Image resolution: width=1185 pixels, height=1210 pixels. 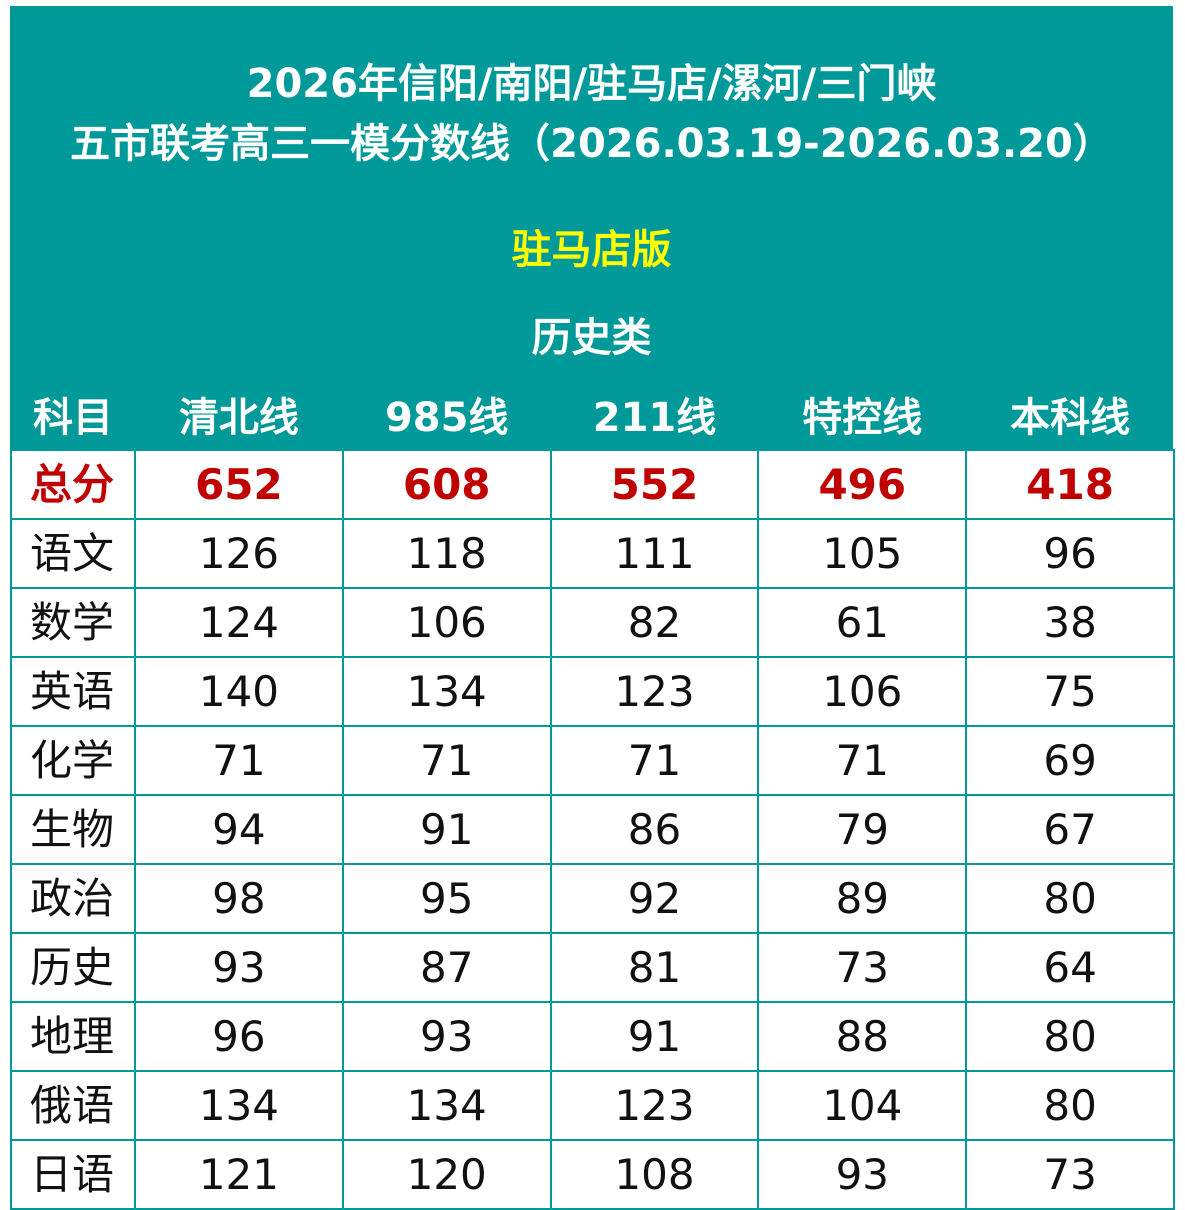 I want to click on subject-cell: 英语, so click(x=73, y=691).